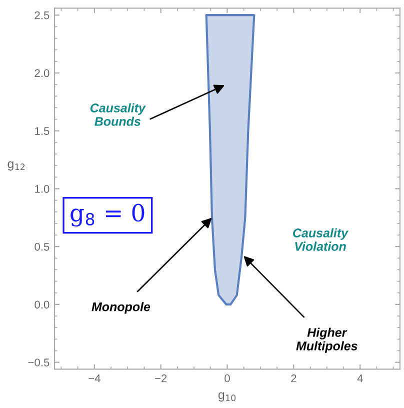  I want to click on x-axis-title: g$_{10}$, so click(227, 397).